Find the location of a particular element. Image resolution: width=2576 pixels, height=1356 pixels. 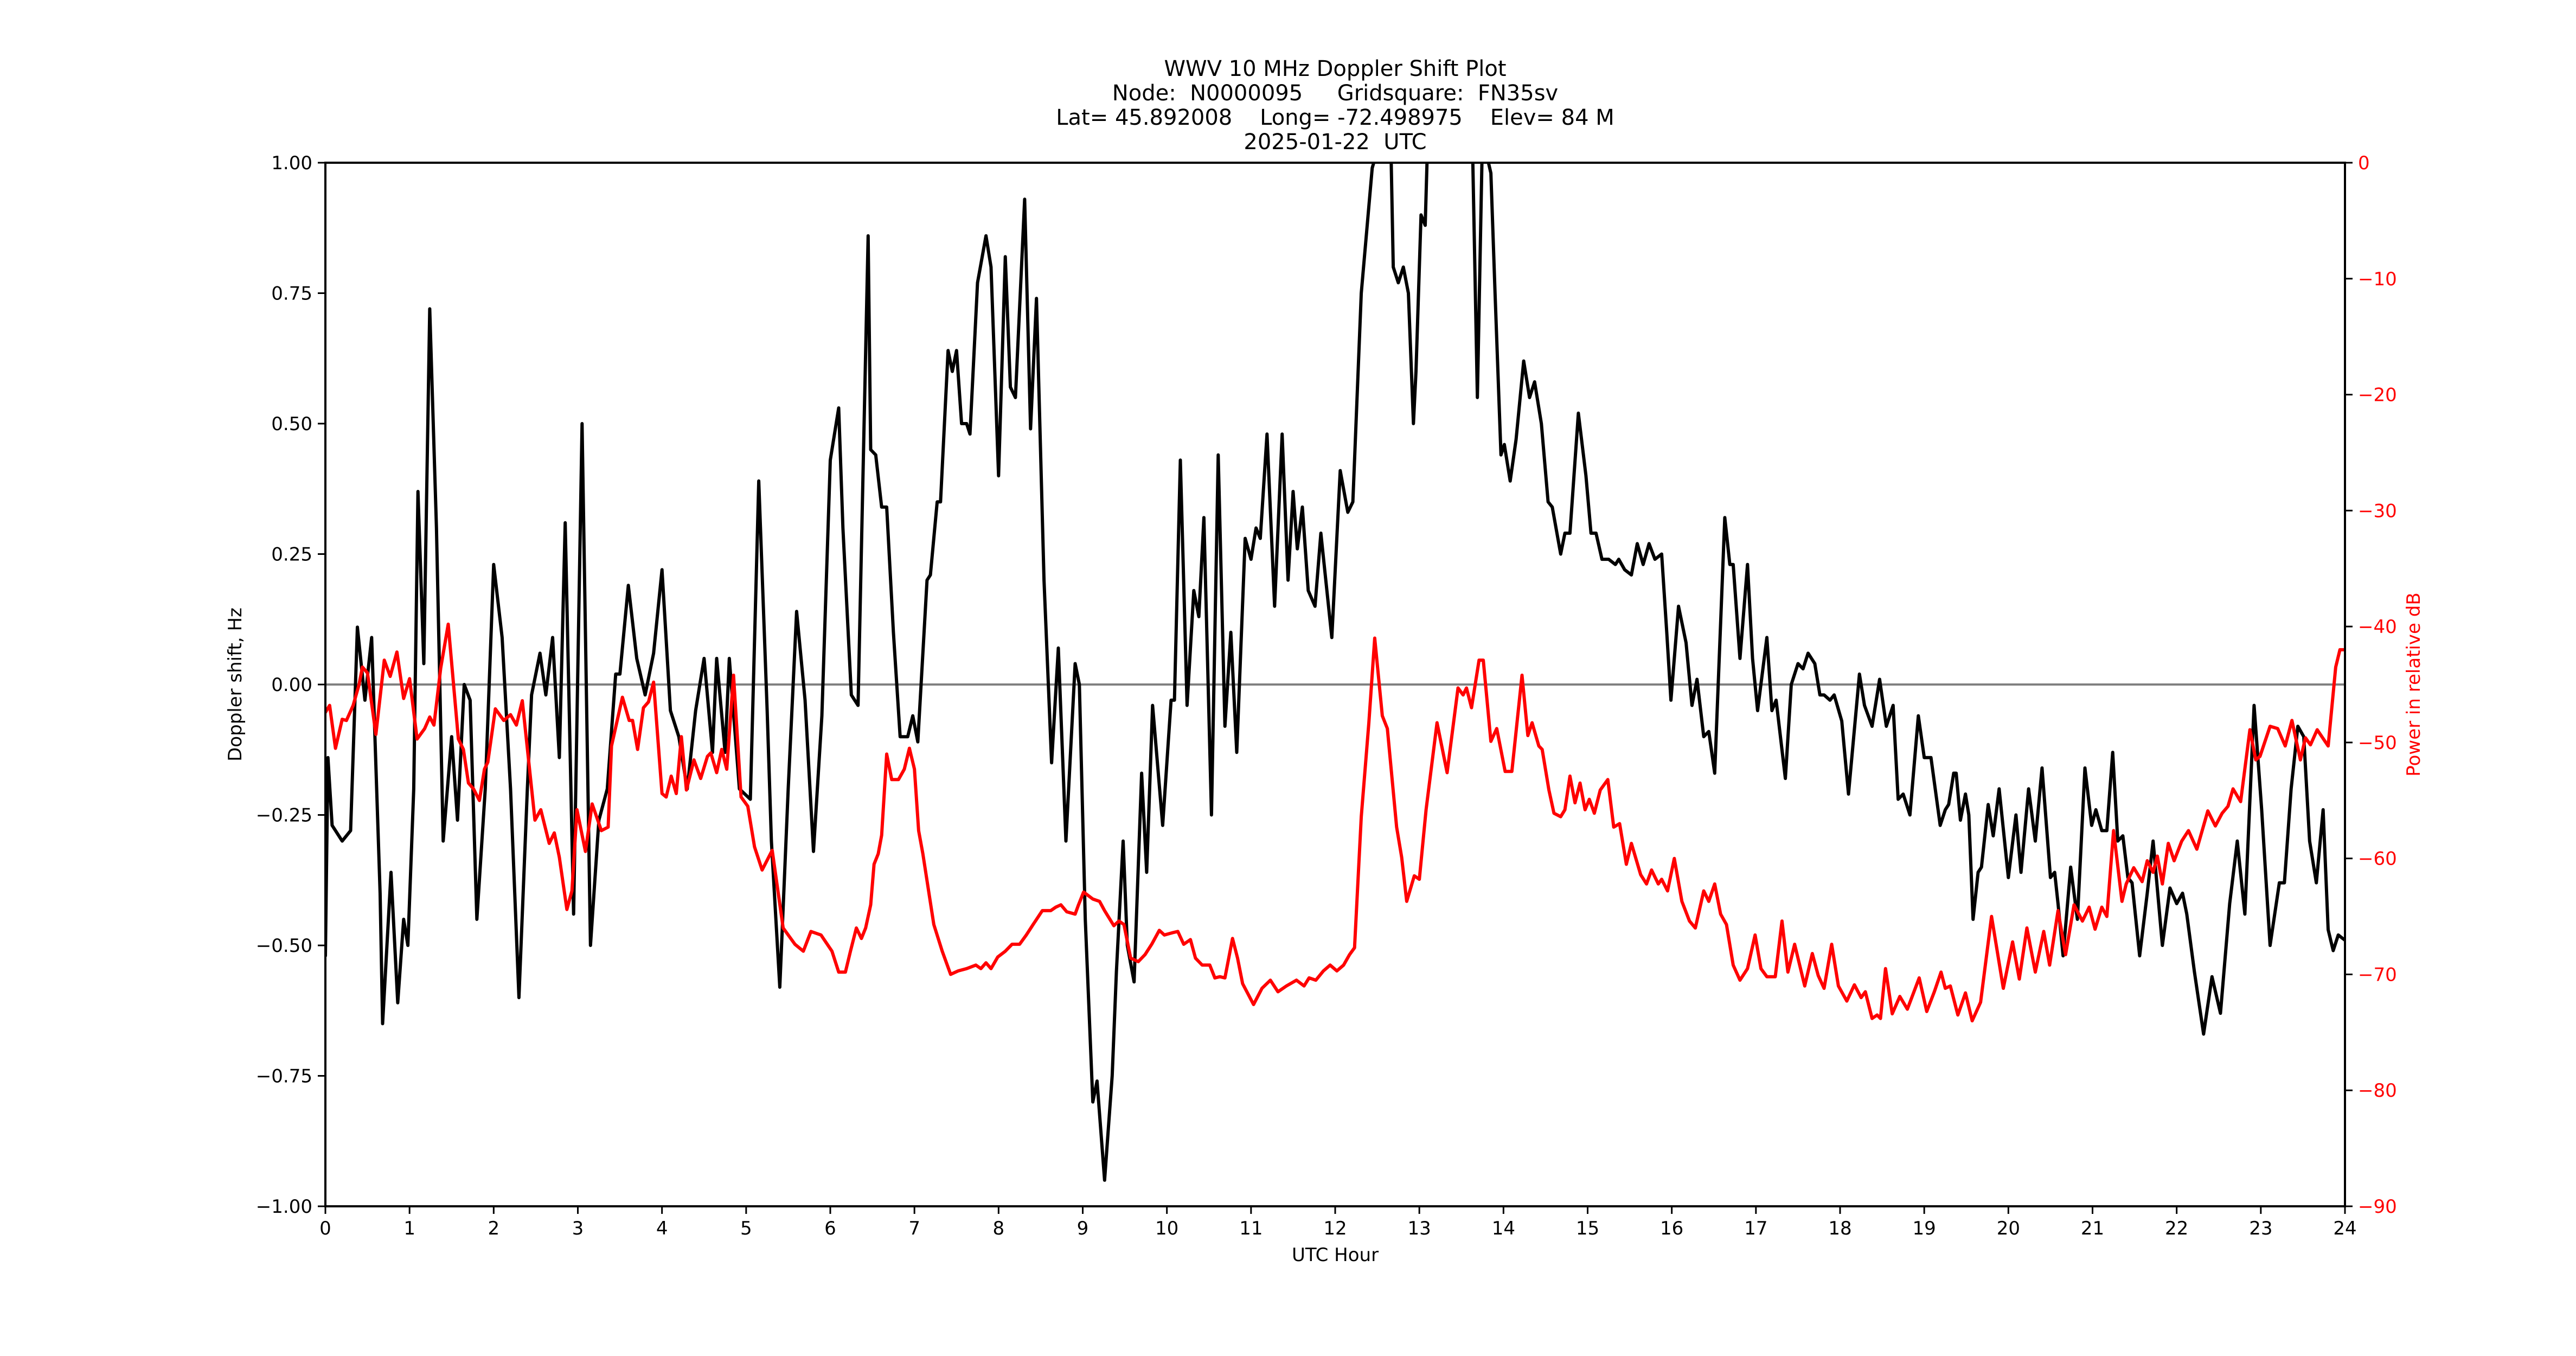

x-axis-label: UTC Hour is located at coordinates (1336, 1255).